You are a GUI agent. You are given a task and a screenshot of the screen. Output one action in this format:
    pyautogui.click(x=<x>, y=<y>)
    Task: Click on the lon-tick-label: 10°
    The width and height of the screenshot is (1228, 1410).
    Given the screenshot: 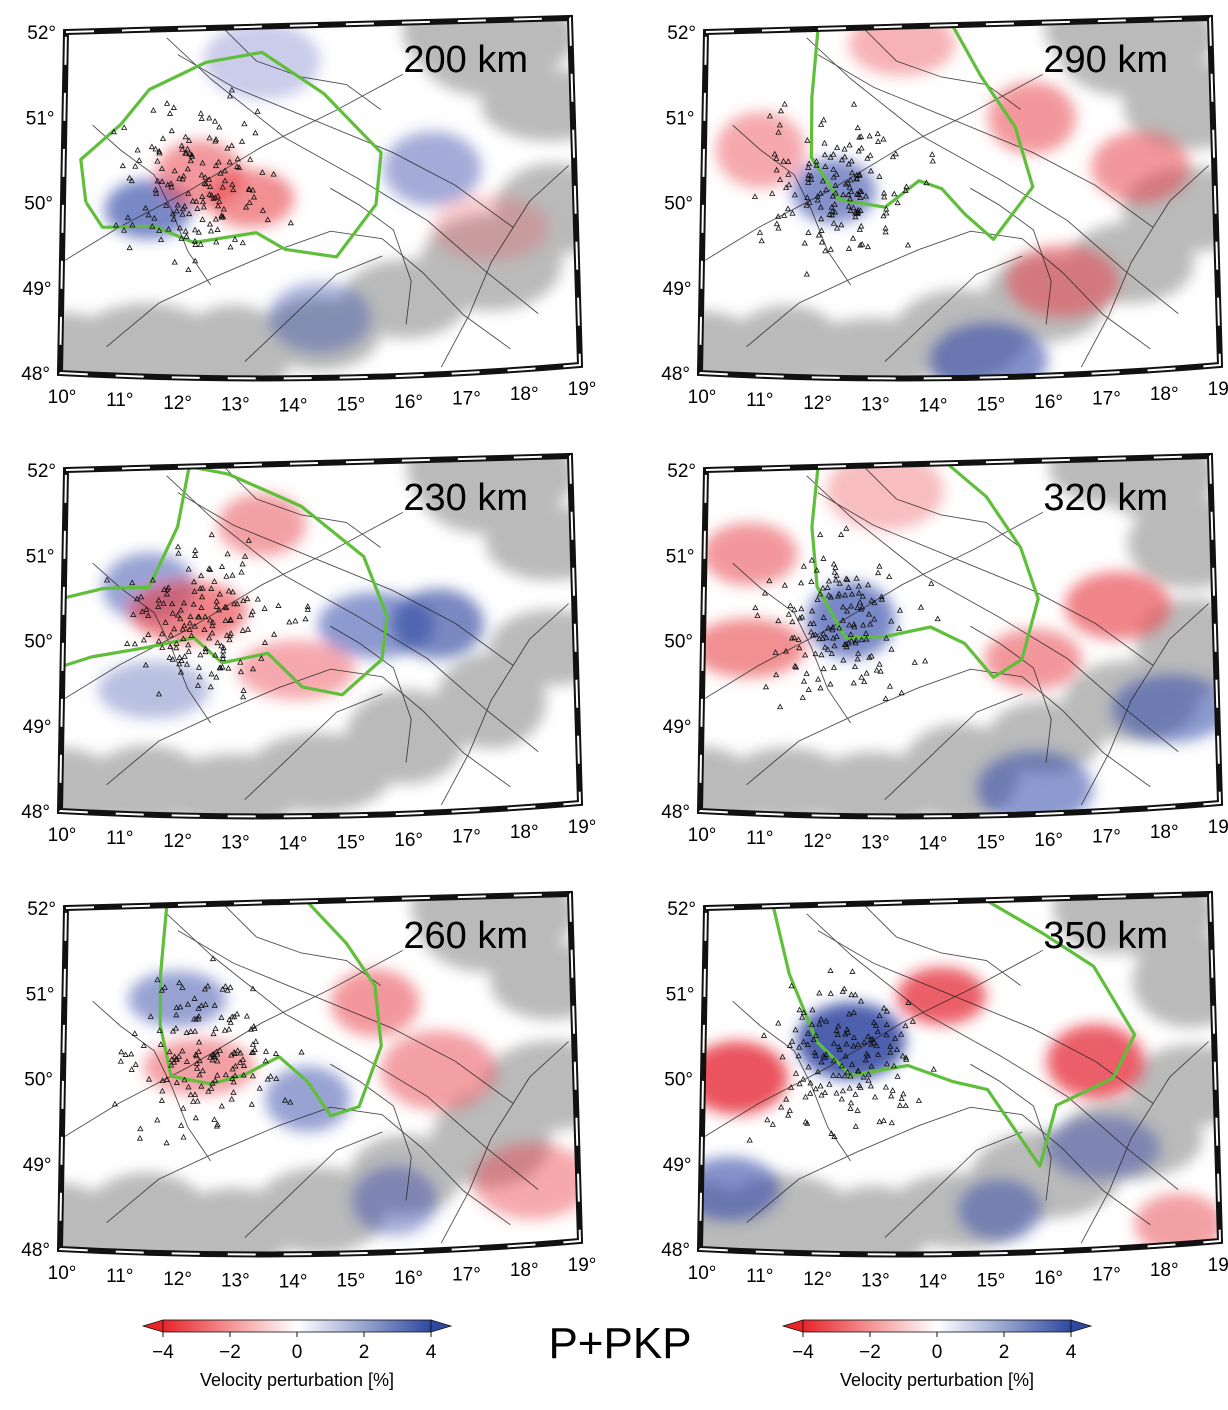 What is the action you would take?
    pyautogui.click(x=62, y=1273)
    